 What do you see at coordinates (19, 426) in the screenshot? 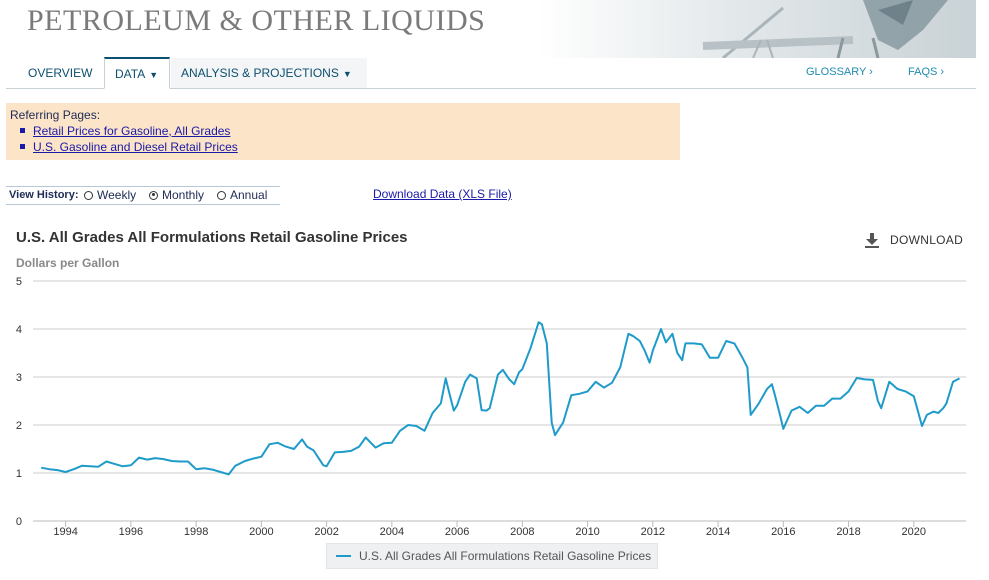
I see `y-tick-label: 2` at bounding box center [19, 426].